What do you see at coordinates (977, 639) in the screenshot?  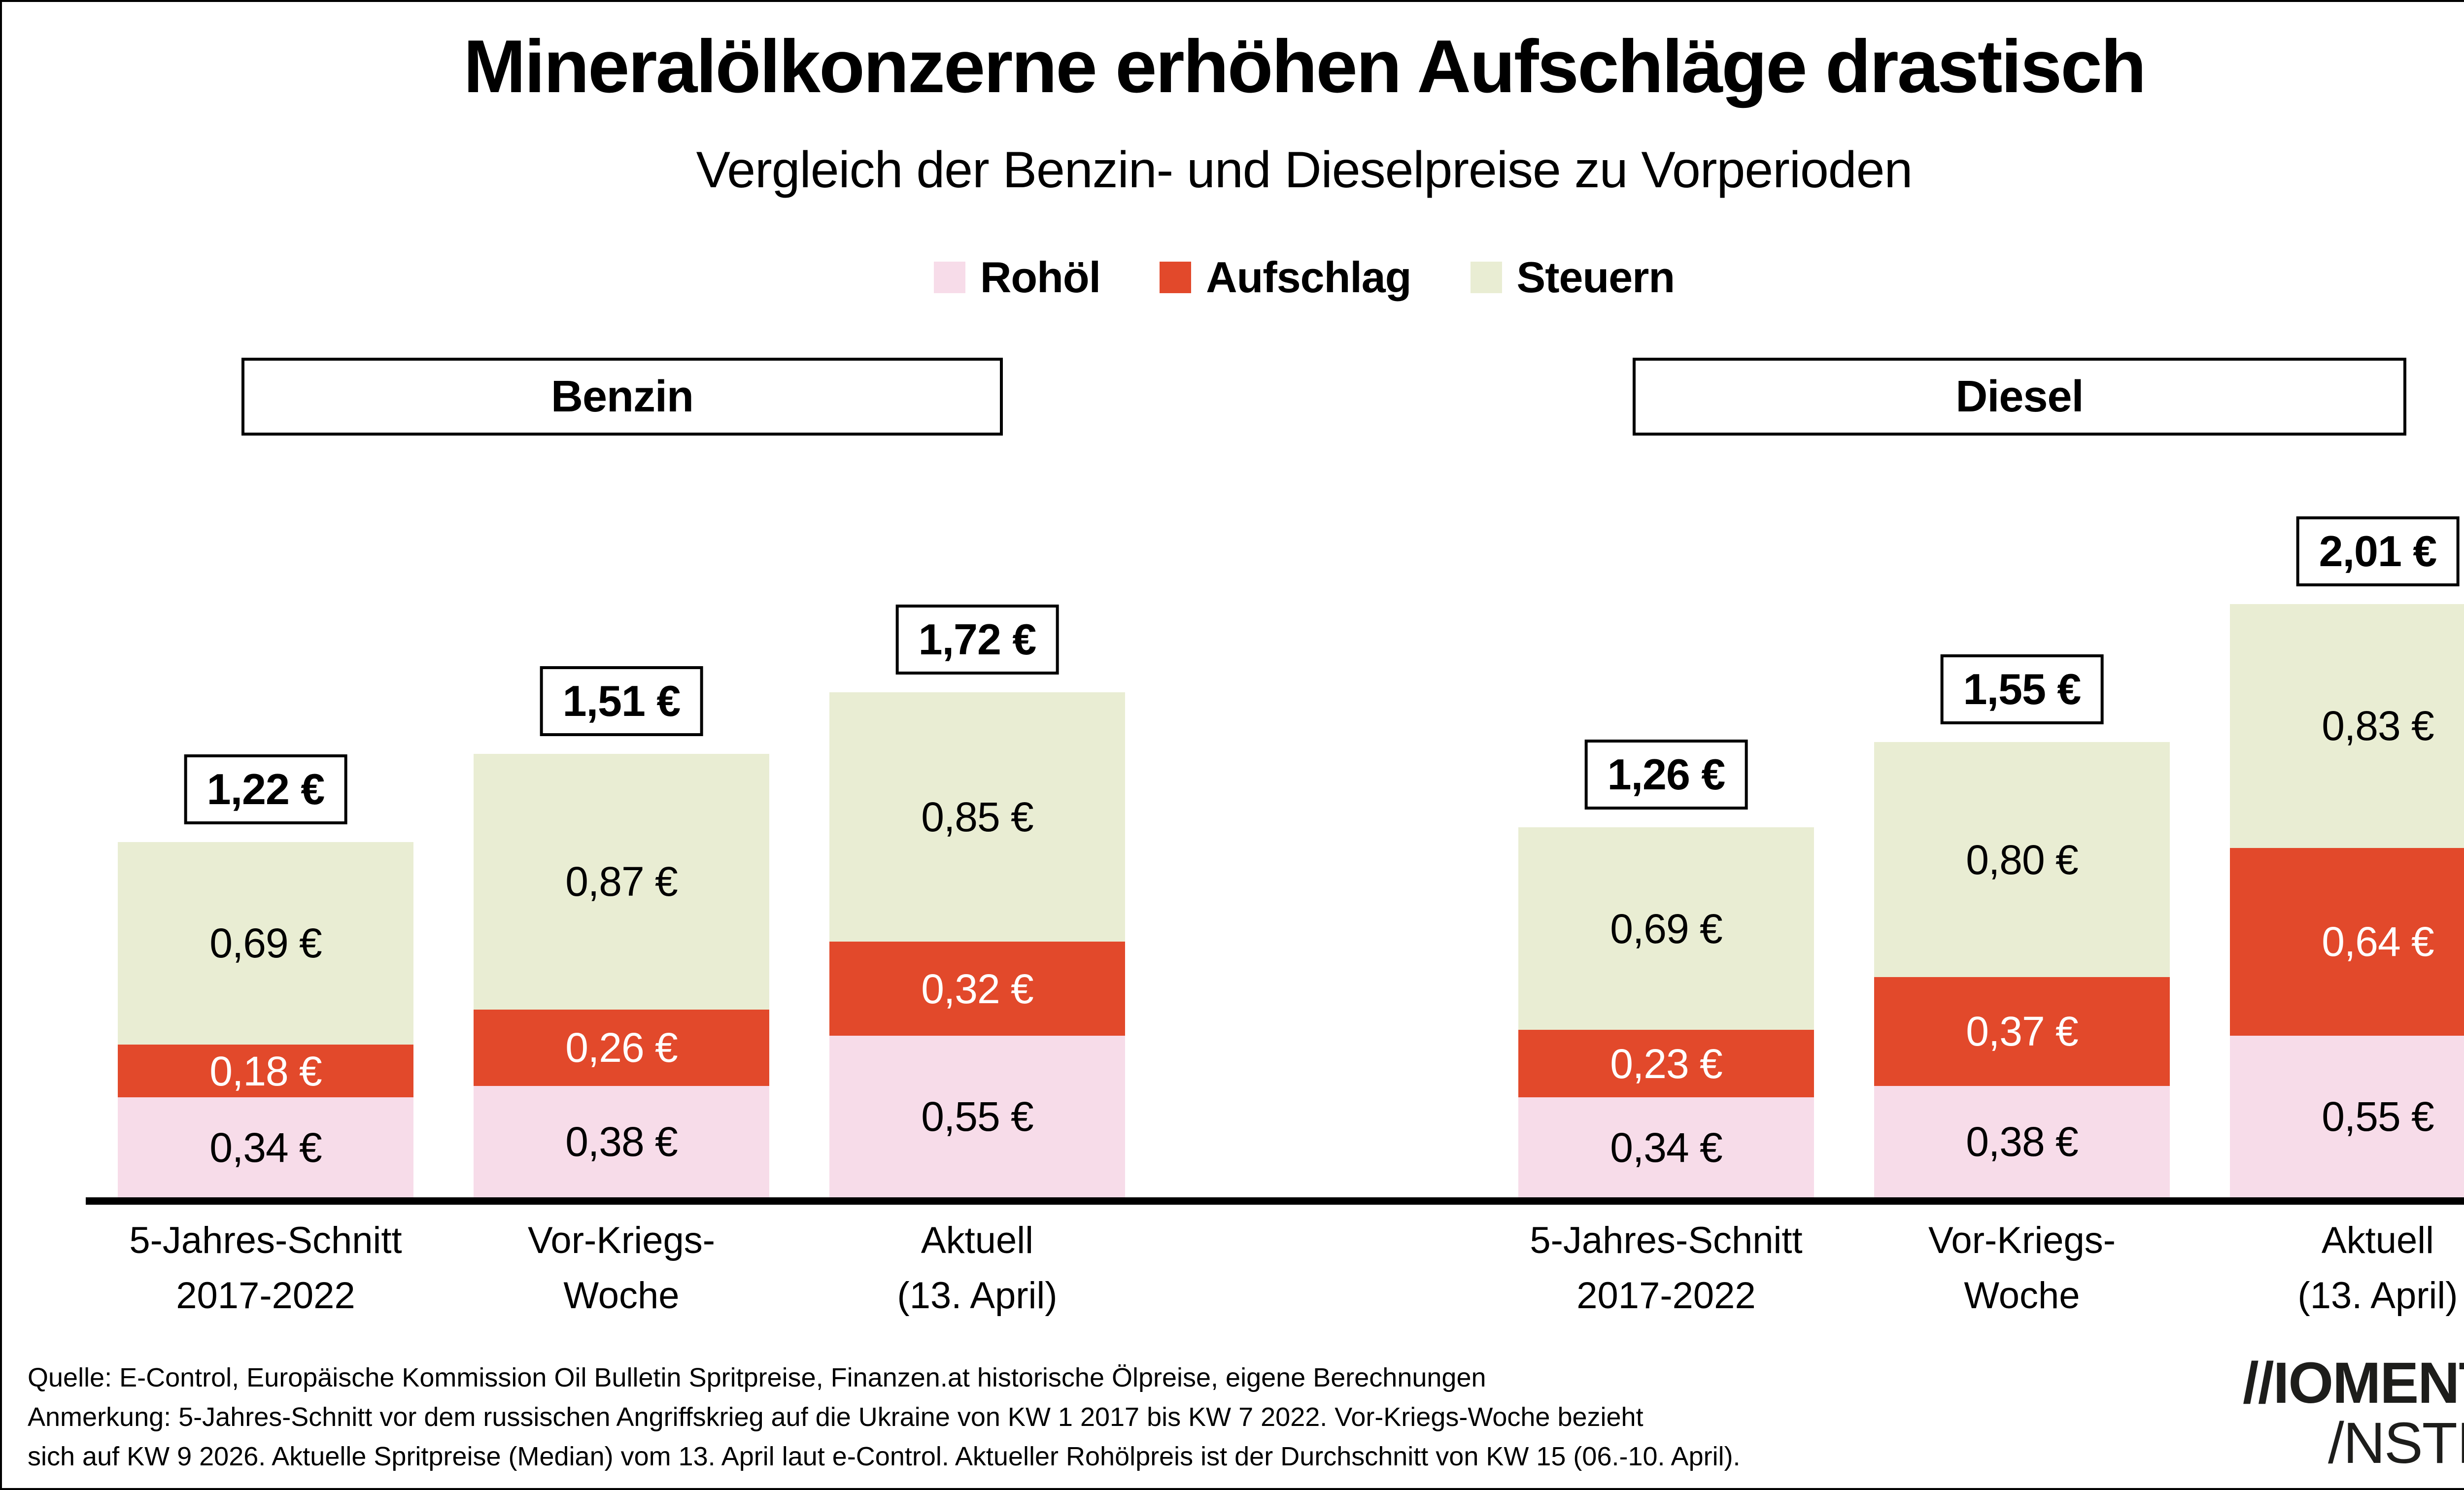 I see `total-value-box: 1,72 €` at bounding box center [977, 639].